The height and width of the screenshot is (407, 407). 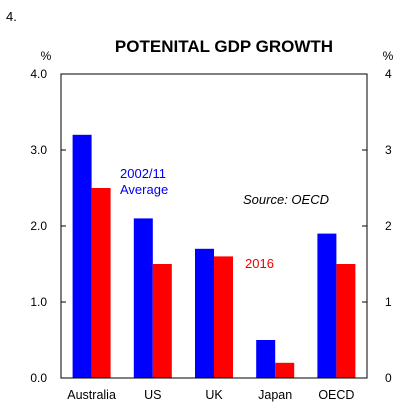 I want to click on category-label-us: US, so click(x=152, y=395).